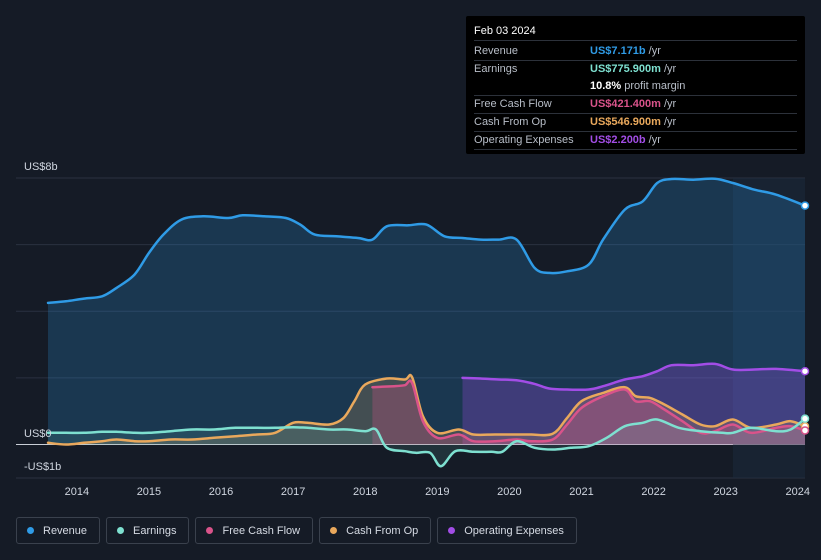 The width and height of the screenshot is (821, 560). I want to click on tooltip-row-revenue: Revenue US$7.171b /yr, so click(635, 52).